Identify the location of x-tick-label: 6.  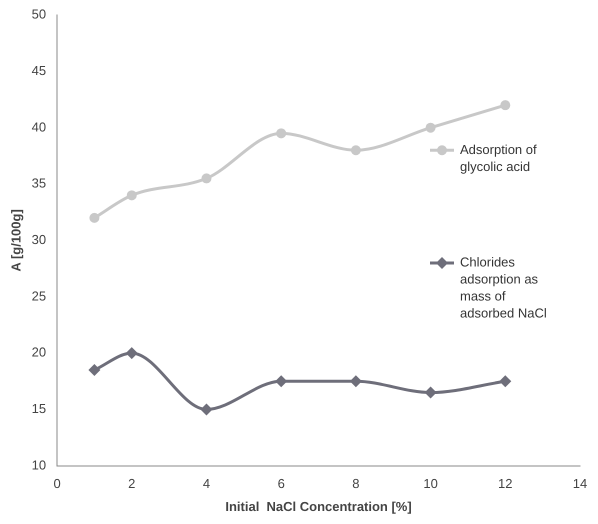
(281, 484).